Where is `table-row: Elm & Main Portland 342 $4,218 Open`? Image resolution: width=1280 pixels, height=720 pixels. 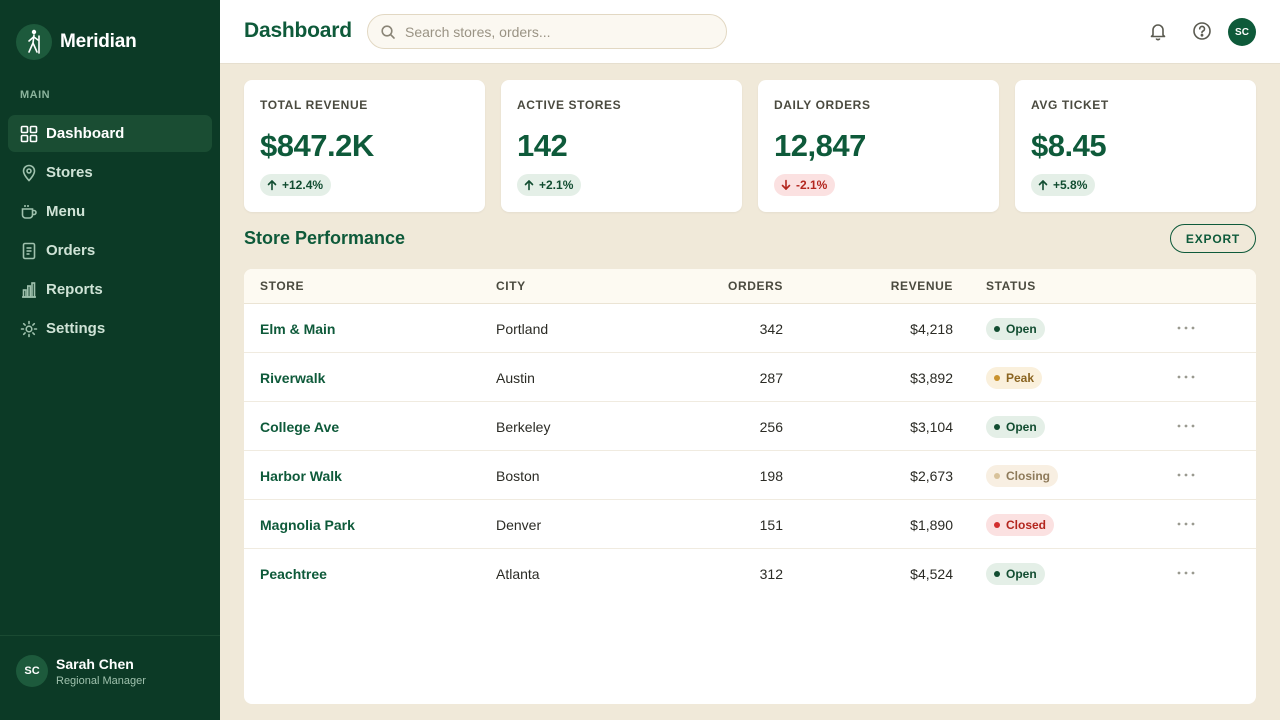
table-row: Elm & Main Portland 342 $4,218 Open is located at coordinates (750, 328).